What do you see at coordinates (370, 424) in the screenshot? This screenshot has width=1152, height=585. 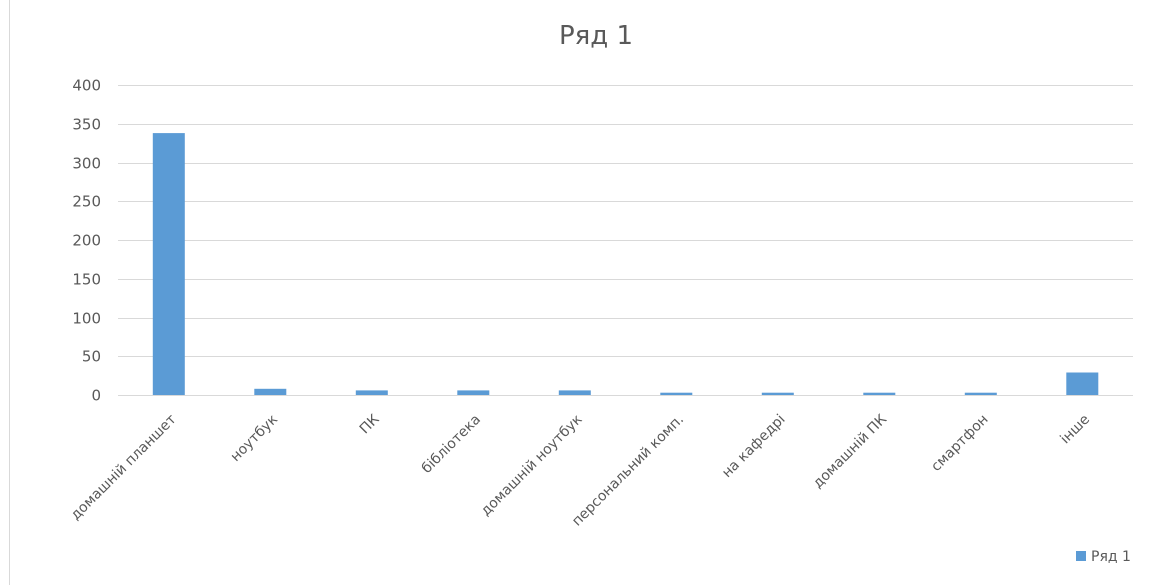 I see `x-category-label: ПК` at bounding box center [370, 424].